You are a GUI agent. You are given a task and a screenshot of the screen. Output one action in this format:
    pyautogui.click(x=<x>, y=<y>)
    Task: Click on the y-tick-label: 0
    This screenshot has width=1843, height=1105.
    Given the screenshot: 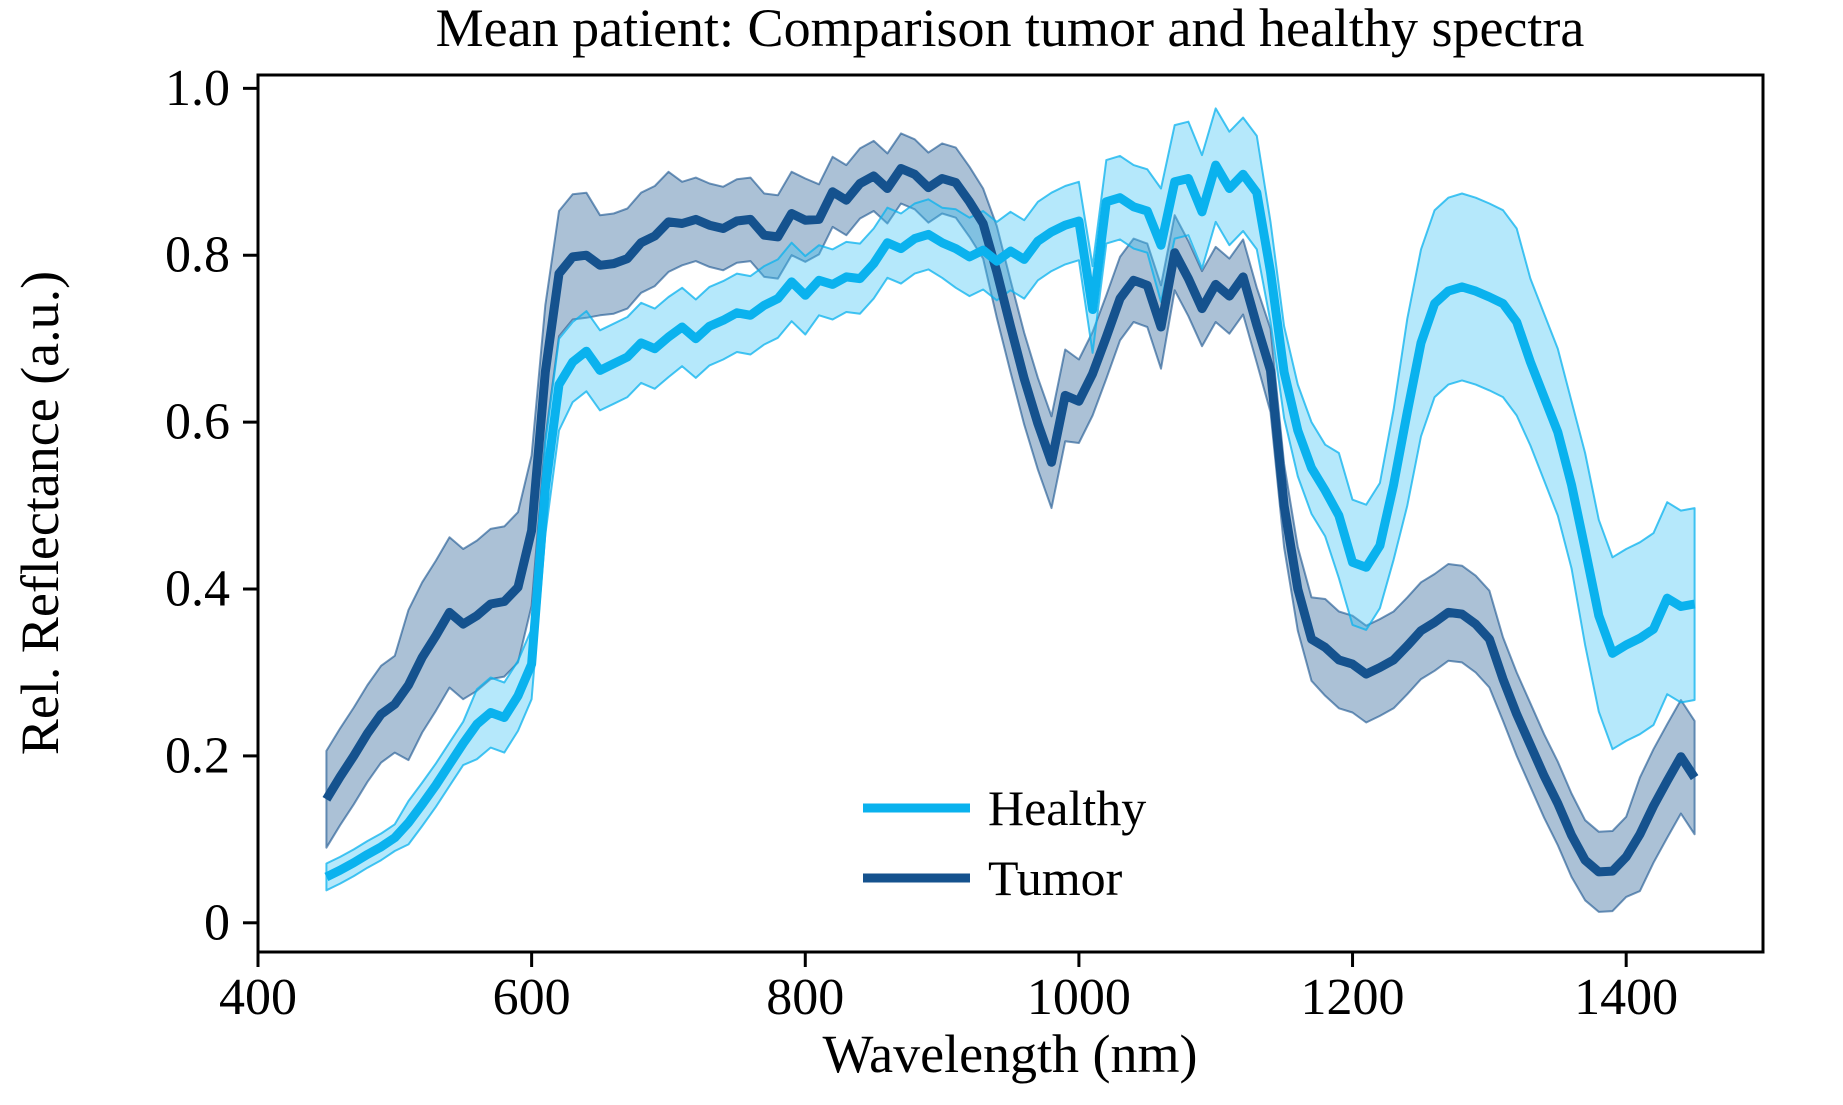 What is the action you would take?
    pyautogui.click(x=217, y=922)
    